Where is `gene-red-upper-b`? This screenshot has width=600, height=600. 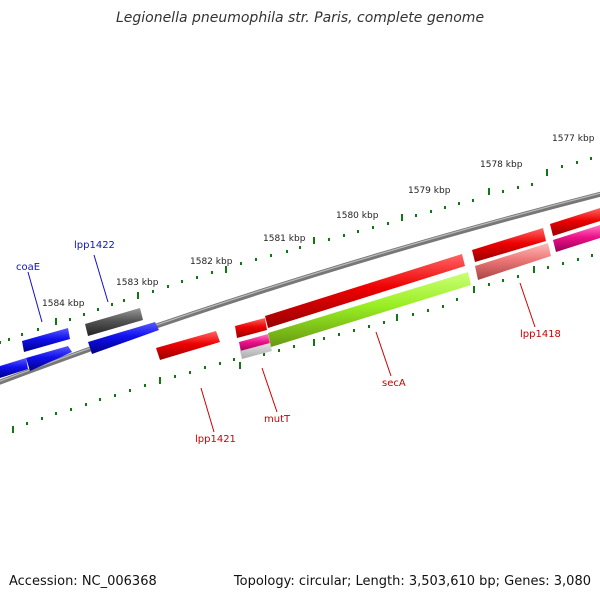 gene-red-upper-b is located at coordinates (365, 291).